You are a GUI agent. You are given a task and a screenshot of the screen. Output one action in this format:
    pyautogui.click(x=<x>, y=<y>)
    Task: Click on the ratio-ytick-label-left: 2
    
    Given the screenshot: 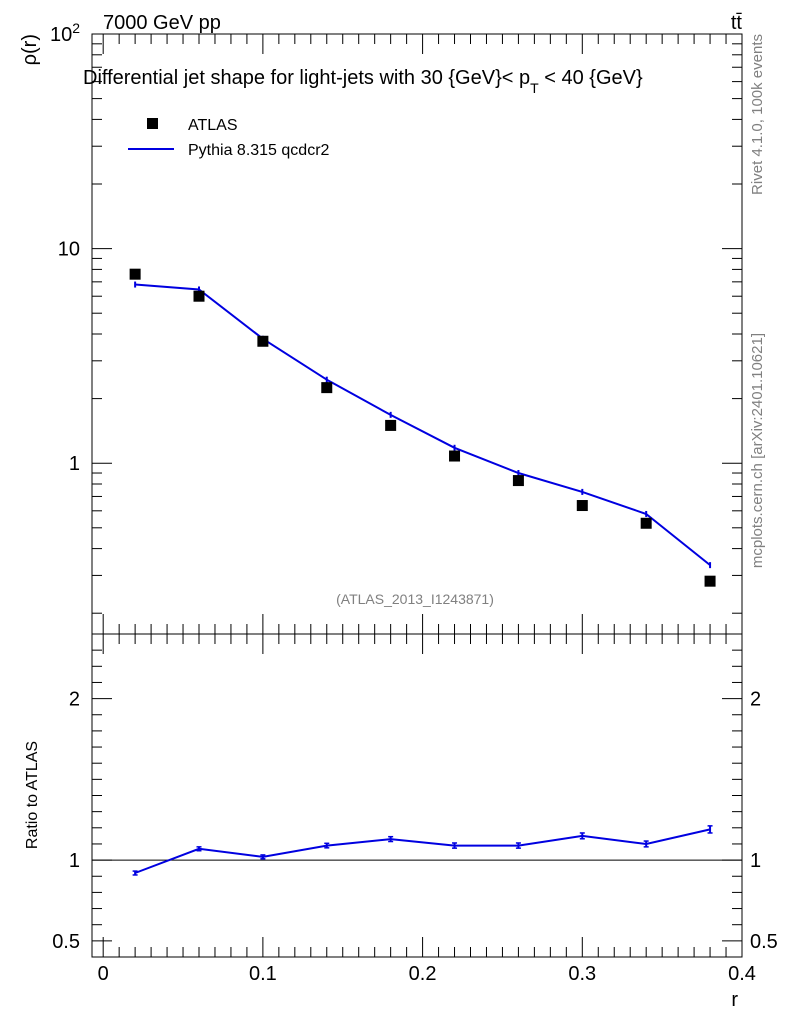 What is the action you would take?
    pyautogui.click(x=74, y=700)
    